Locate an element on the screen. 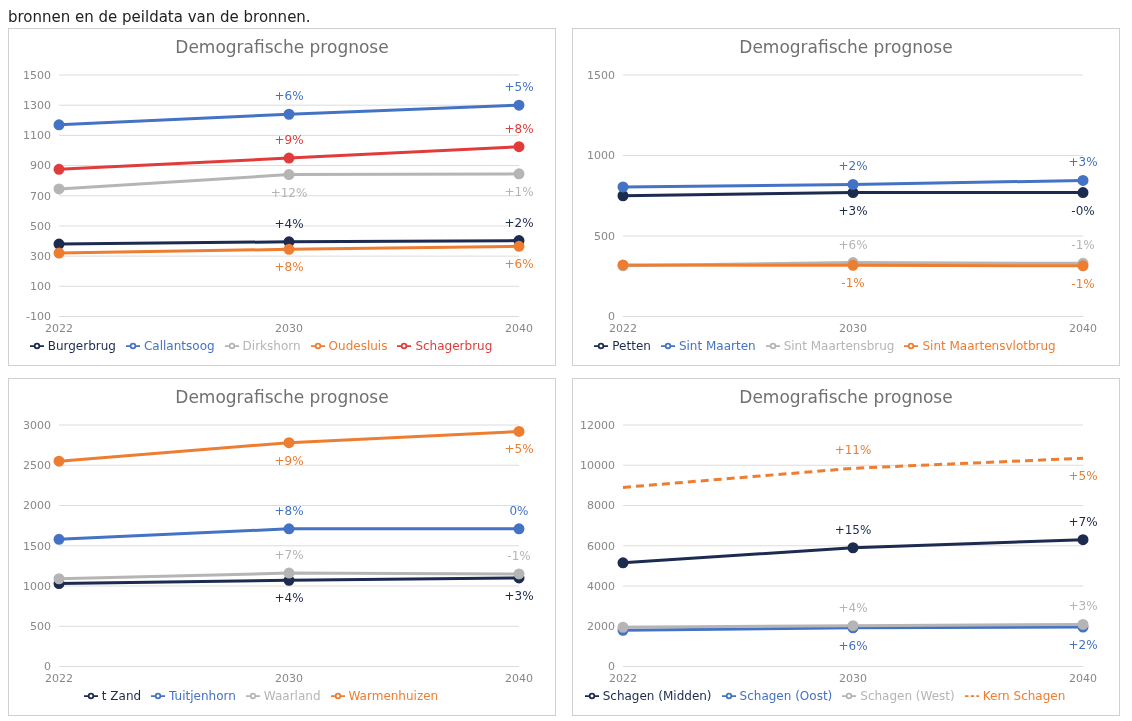  y-tick-label: -100 is located at coordinates (38, 317).